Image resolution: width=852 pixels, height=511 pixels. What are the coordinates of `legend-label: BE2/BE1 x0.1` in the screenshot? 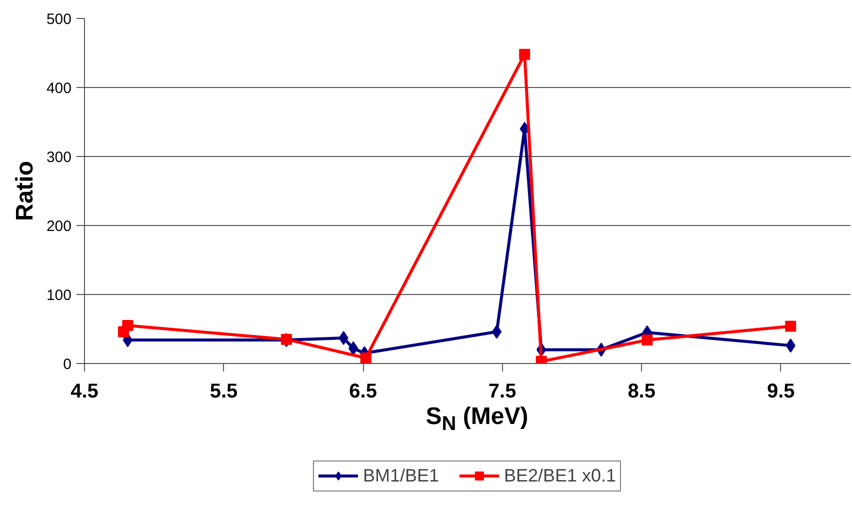 It's located at (560, 475).